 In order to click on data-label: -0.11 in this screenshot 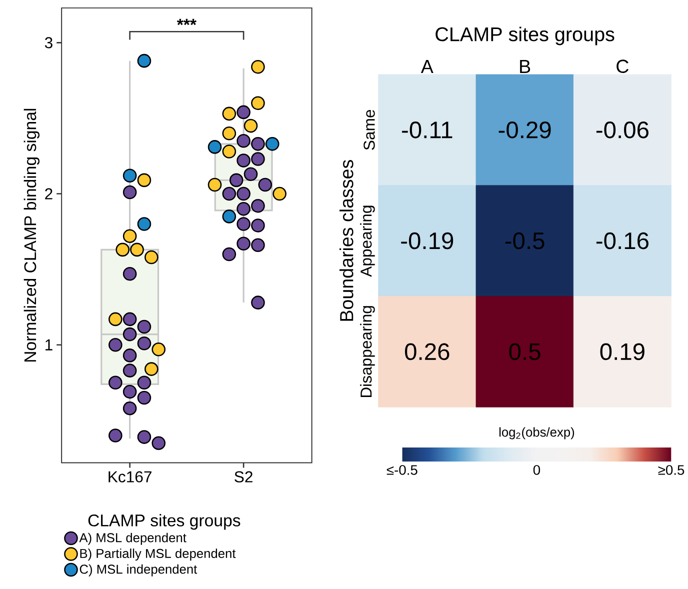, I will do `click(427, 130)`.